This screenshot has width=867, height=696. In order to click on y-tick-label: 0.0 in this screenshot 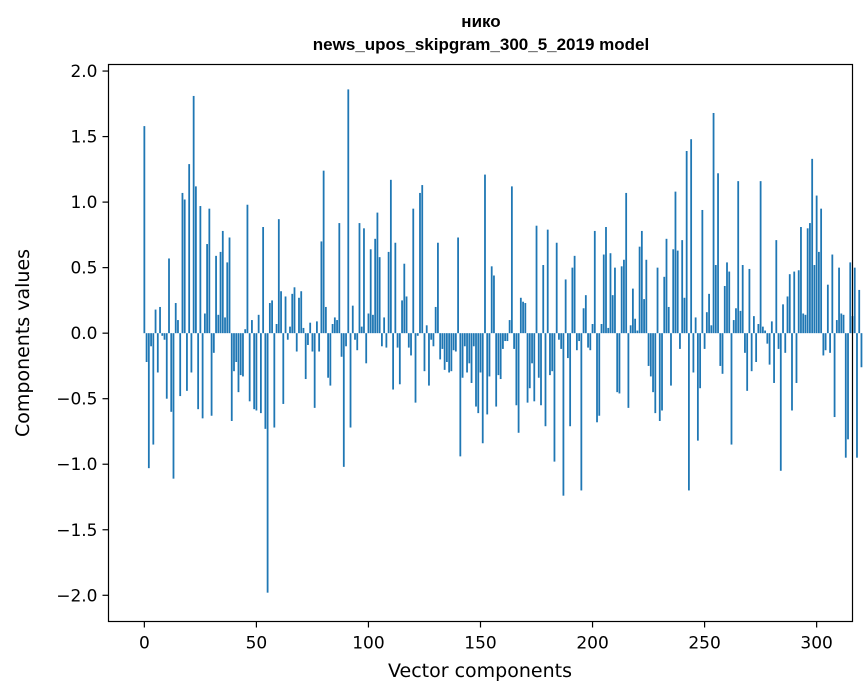, I will do `click(83, 334)`.